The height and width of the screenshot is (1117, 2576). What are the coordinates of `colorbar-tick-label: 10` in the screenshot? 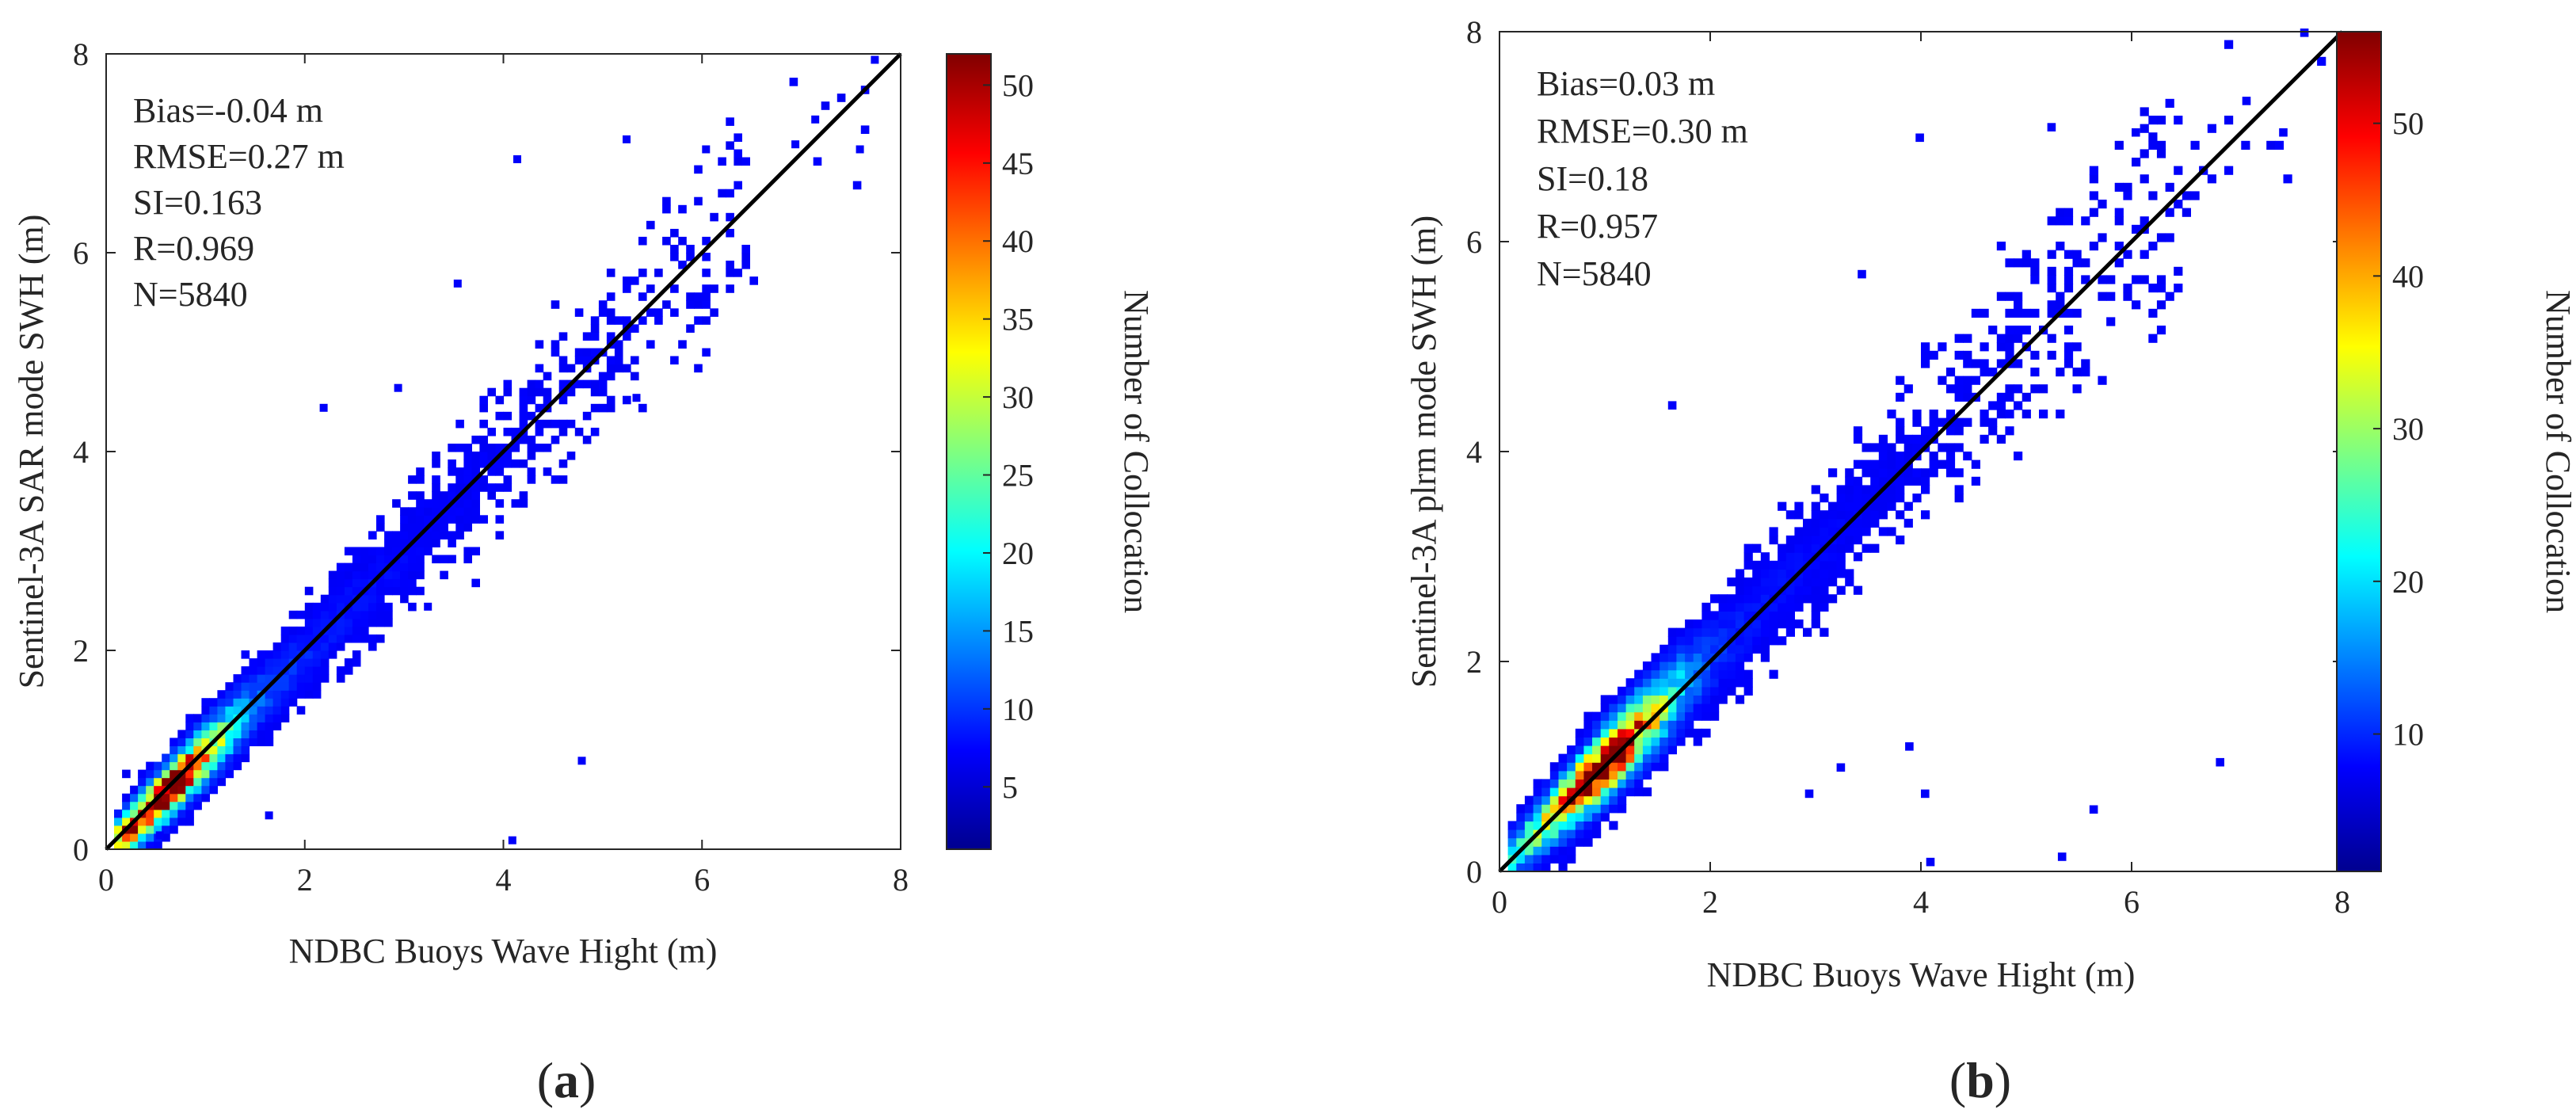 It's located at (1018, 709).